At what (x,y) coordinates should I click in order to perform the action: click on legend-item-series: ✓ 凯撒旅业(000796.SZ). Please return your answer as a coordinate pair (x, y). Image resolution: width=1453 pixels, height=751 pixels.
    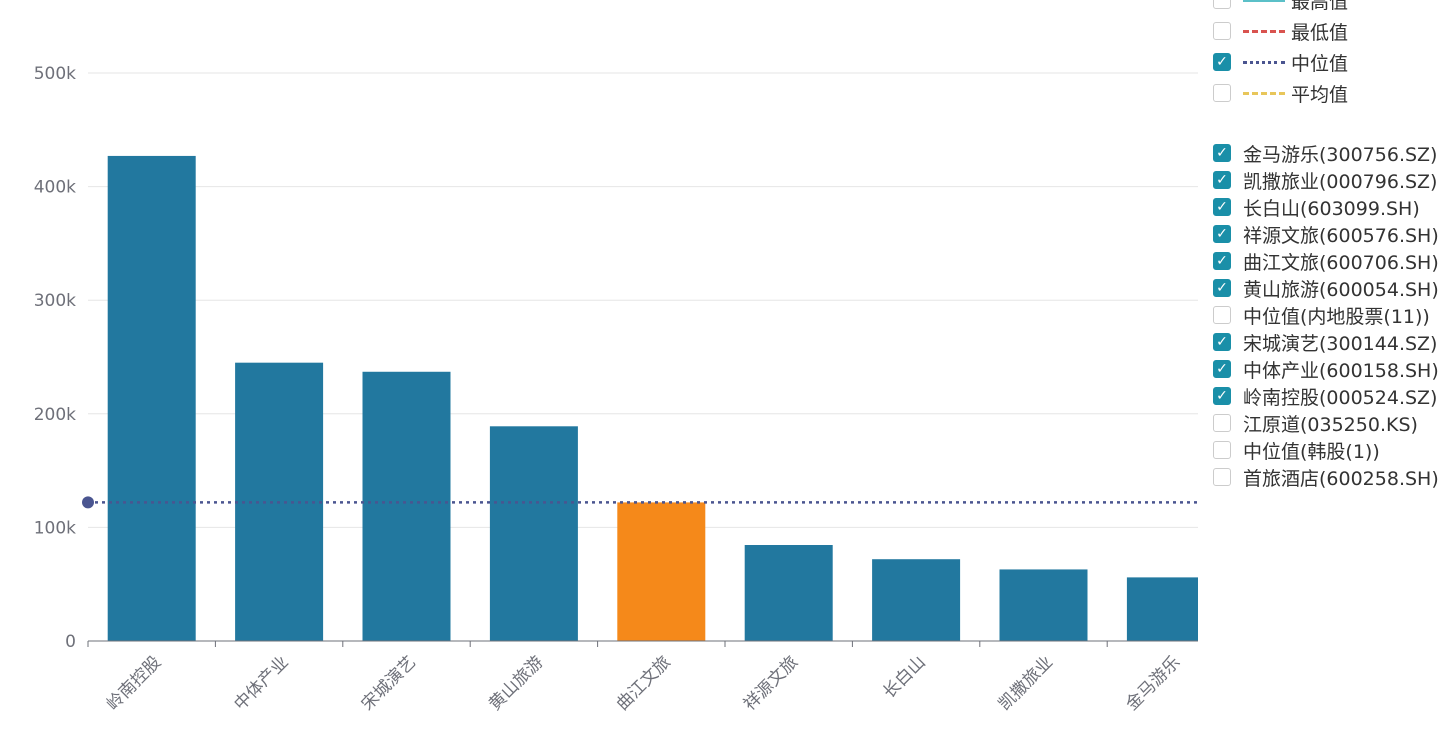
    Looking at the image, I should click on (1325, 180).